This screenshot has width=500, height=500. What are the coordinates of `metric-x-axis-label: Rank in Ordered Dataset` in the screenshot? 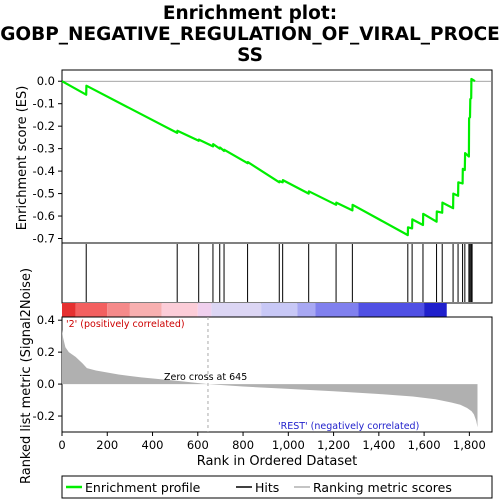 It's located at (277, 461).